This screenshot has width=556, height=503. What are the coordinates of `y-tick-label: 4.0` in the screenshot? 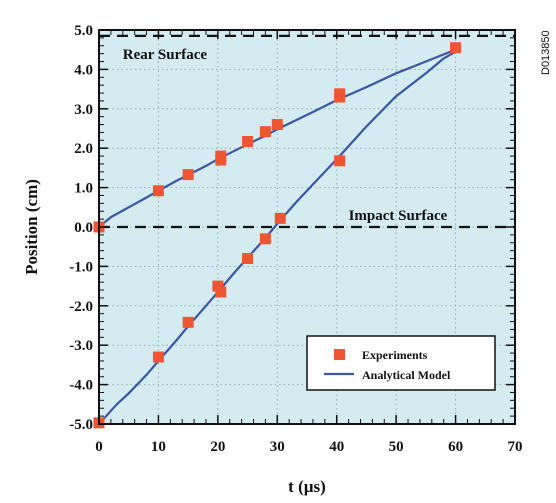 It's located at (83, 70).